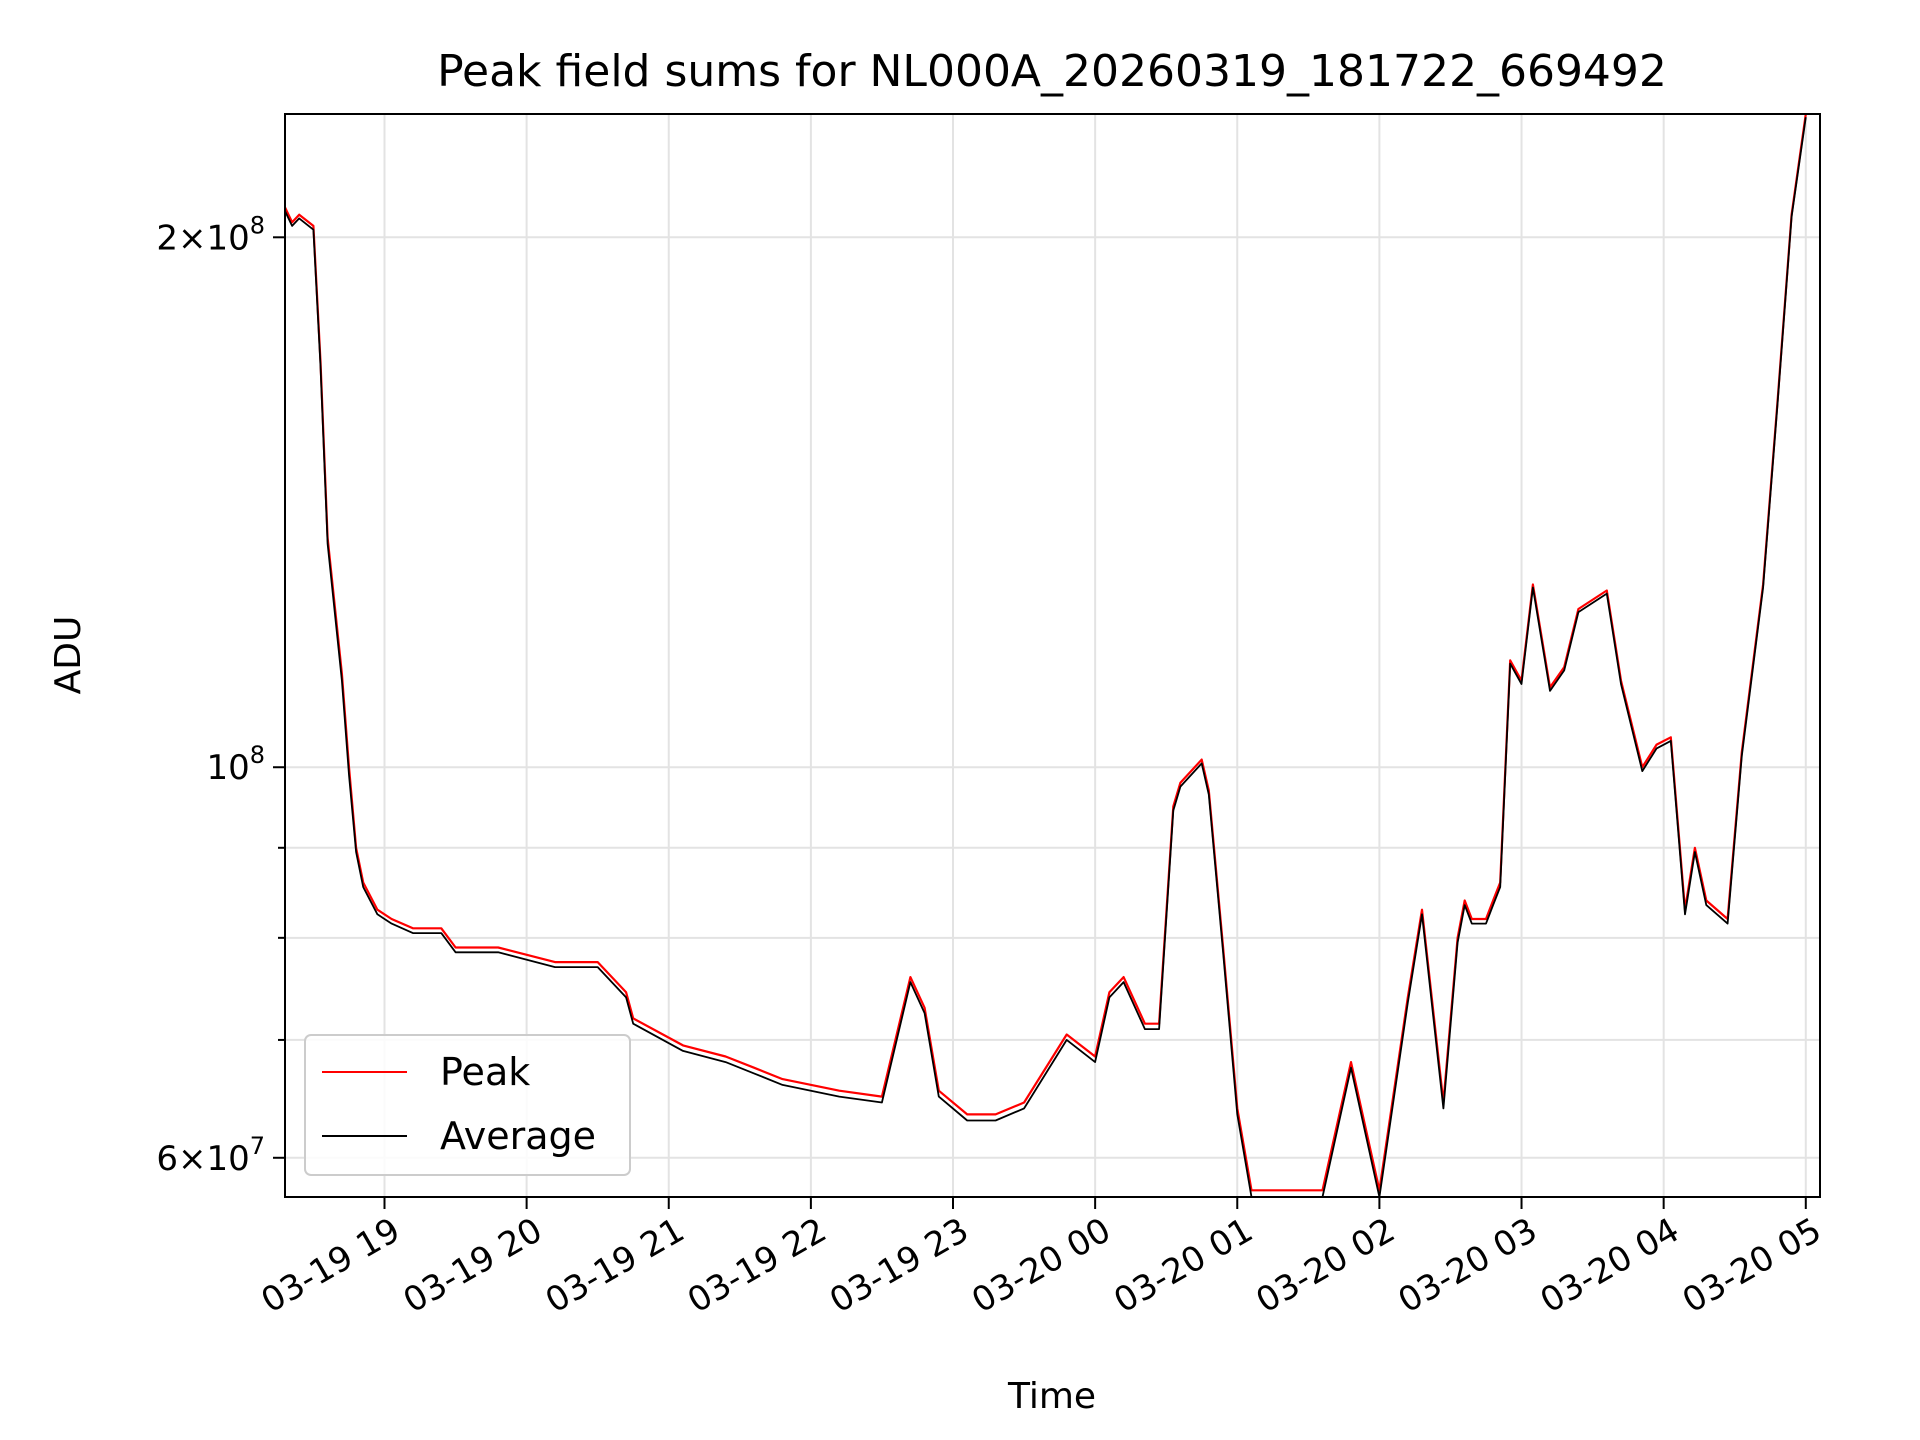 Image resolution: width=1920 pixels, height=1440 pixels. What do you see at coordinates (210, 1155) in the screenshot?
I see `y-tick-label: 6×107` at bounding box center [210, 1155].